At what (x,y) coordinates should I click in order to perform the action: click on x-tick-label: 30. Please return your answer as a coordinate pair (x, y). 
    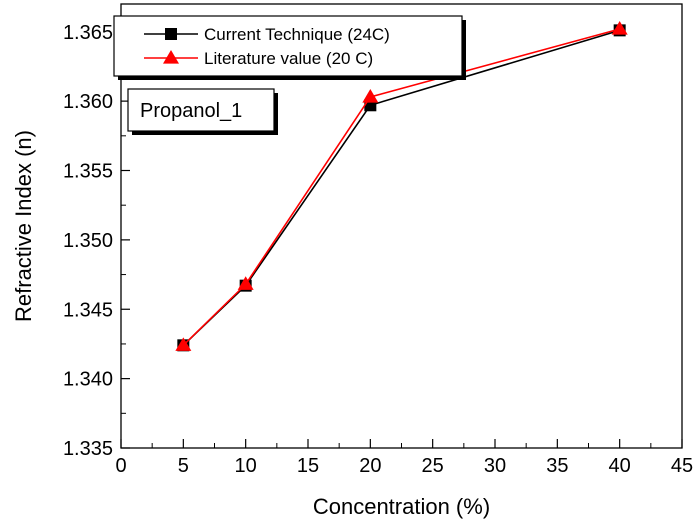
    Looking at the image, I should click on (495, 466).